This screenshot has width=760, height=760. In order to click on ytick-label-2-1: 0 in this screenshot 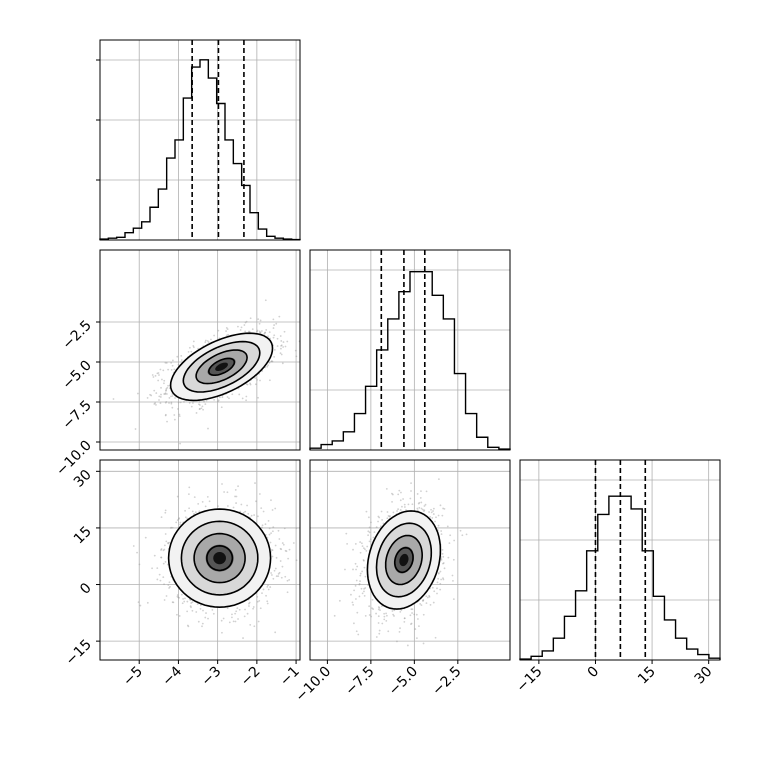, I will do `click(86, 589)`.